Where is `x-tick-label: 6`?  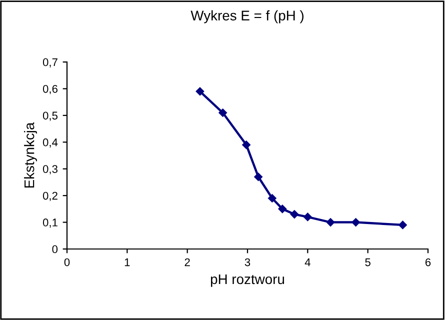 x-tick-label: 6 is located at coordinates (428, 262).